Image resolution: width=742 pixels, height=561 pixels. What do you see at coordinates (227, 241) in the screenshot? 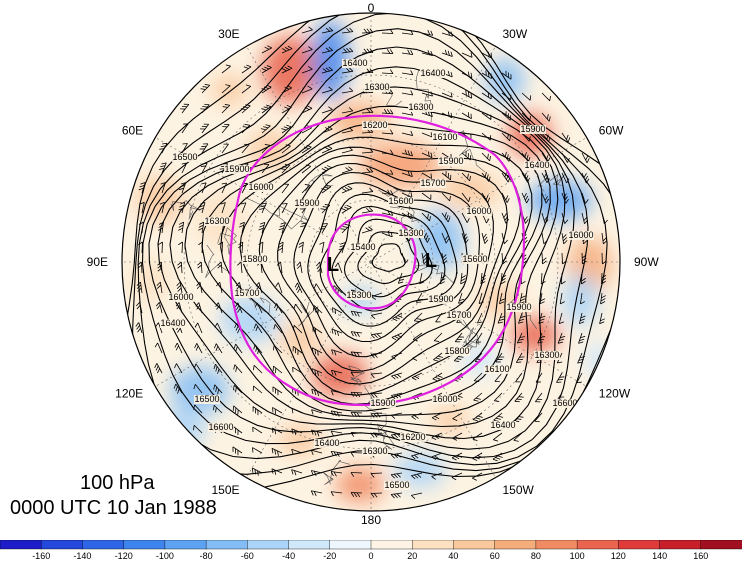
I see `coastline` at bounding box center [227, 241].